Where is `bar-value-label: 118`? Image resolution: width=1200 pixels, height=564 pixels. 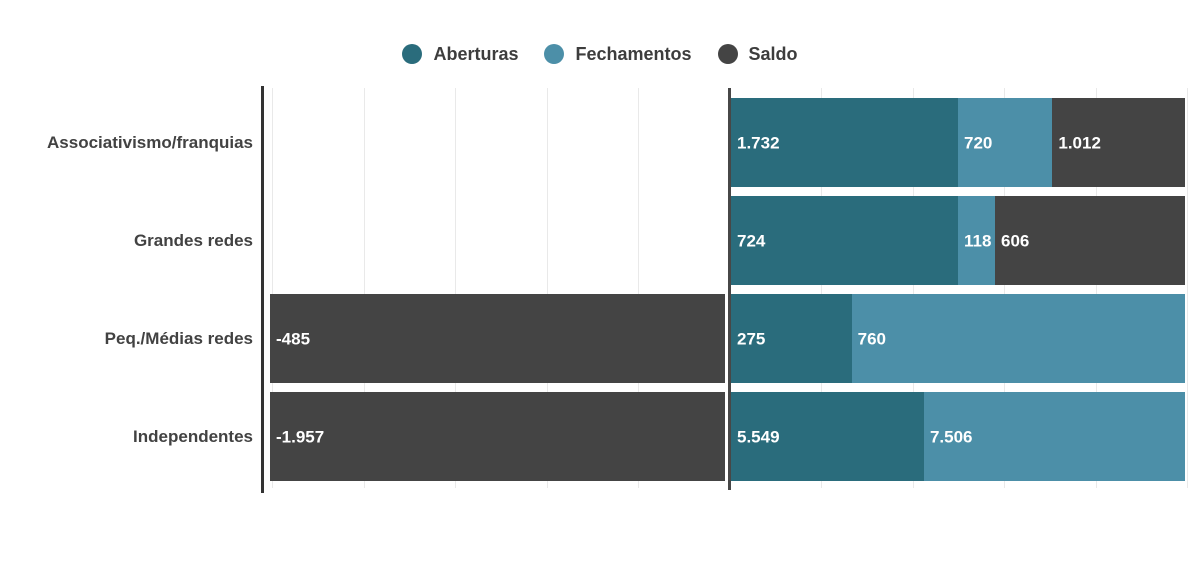
bar-value-label: 118 is located at coordinates (978, 240).